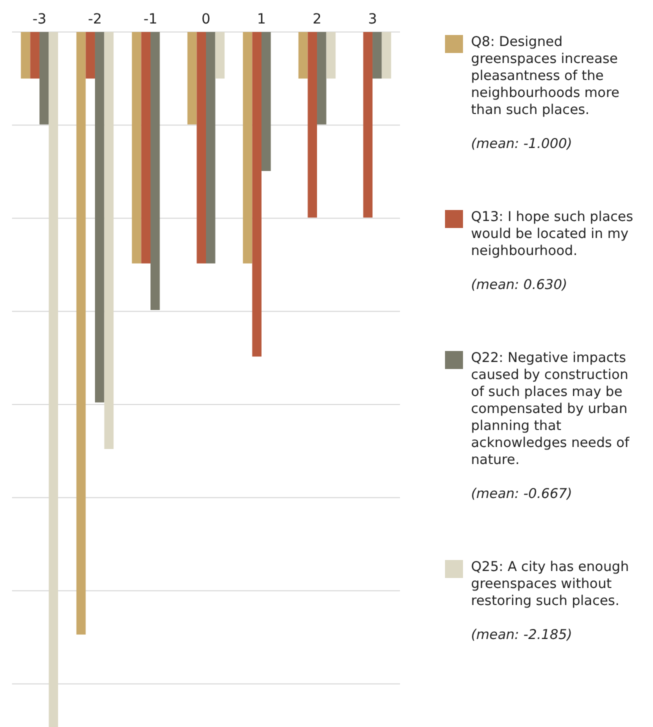  What do you see at coordinates (372, 19) in the screenshot?
I see `x-tick-label: 3` at bounding box center [372, 19].